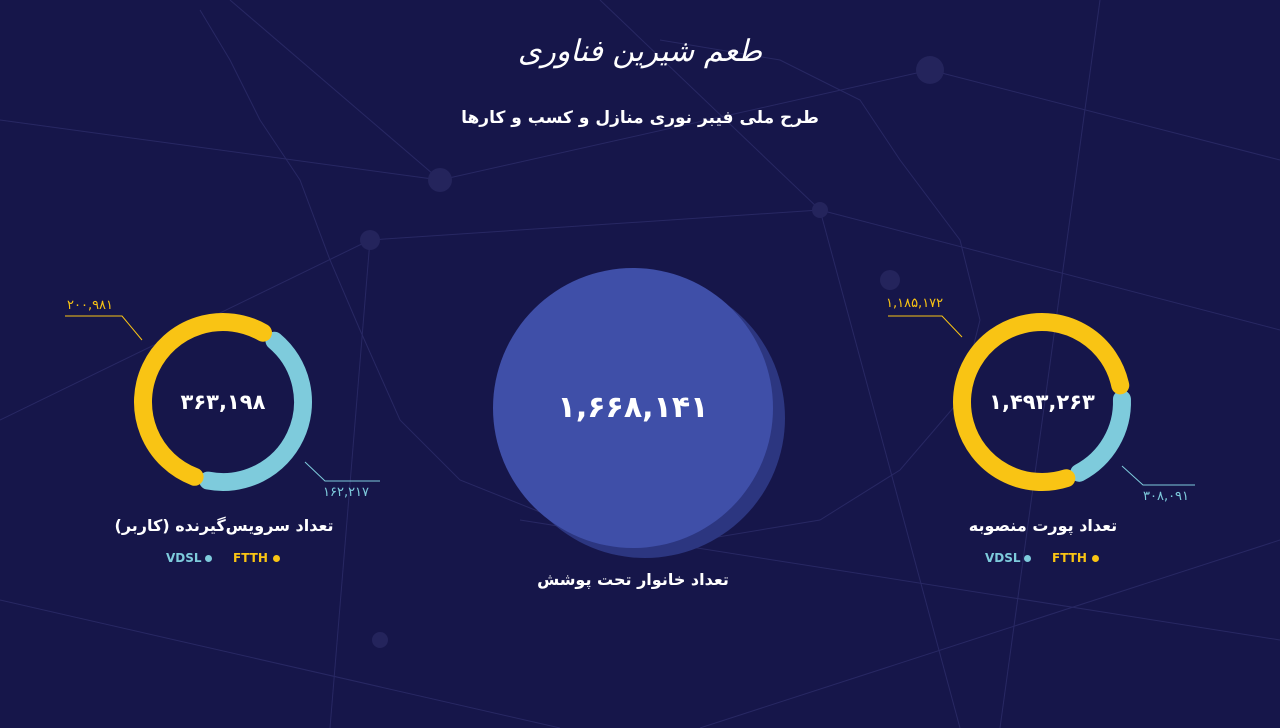 Image resolution: width=1280 pixels, height=728 pixels. I want to click on subscribers-label: تعداد سرویس‌گیرنده (کاربر), so click(224, 525).